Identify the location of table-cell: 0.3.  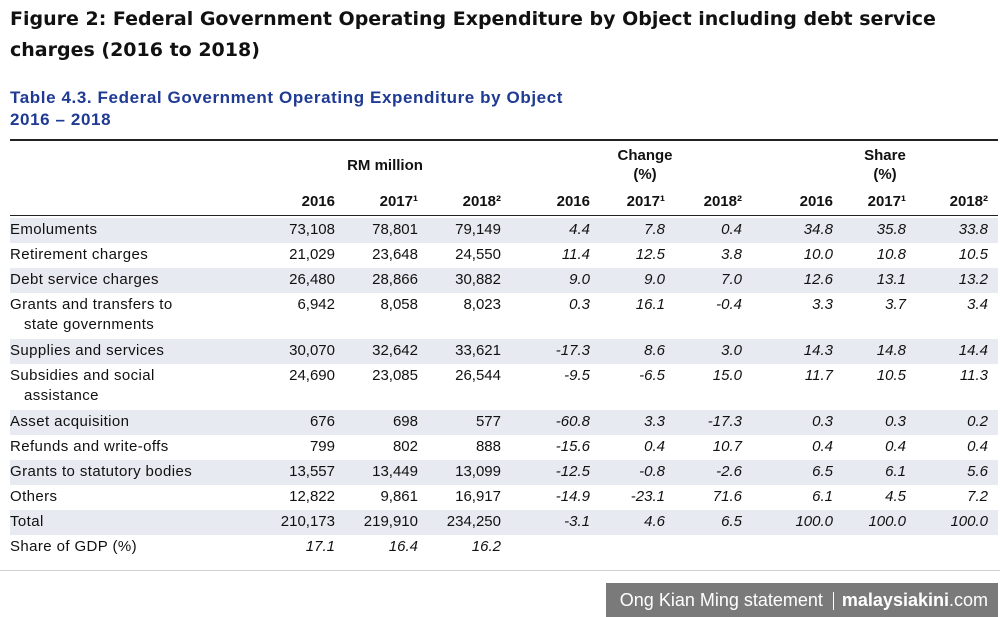
(822, 421).